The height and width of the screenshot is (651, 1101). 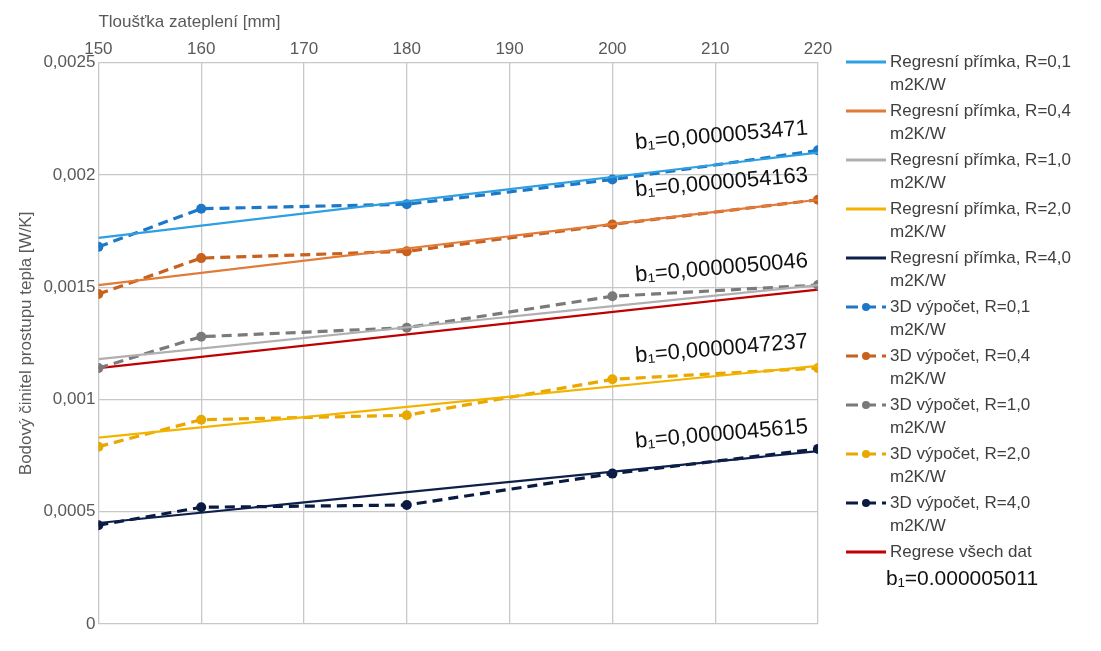 What do you see at coordinates (69, 511) in the screenshot?
I see `y-tick-label: 0,0005` at bounding box center [69, 511].